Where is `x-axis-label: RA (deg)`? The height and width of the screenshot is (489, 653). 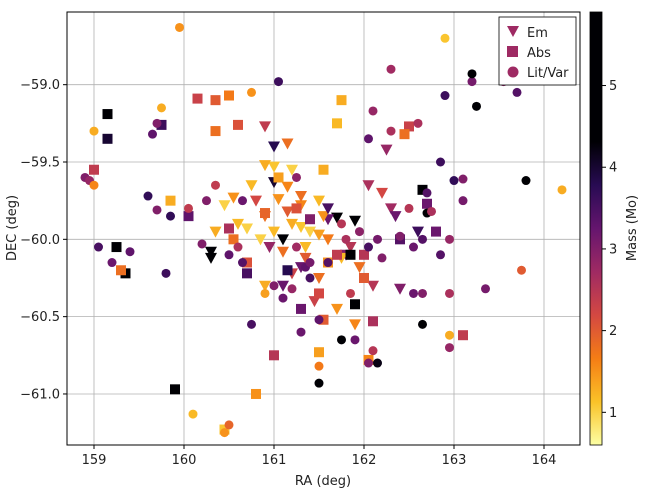 x-axis-label: RA (deg) is located at coordinates (323, 481).